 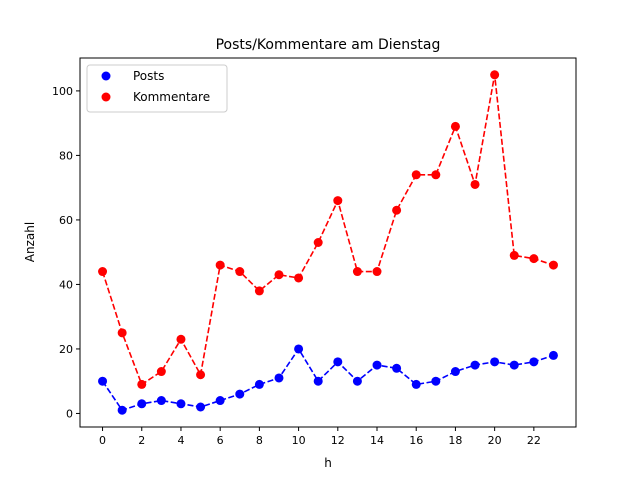 What do you see at coordinates (66, 220) in the screenshot?
I see `y-tick-label: 60` at bounding box center [66, 220].